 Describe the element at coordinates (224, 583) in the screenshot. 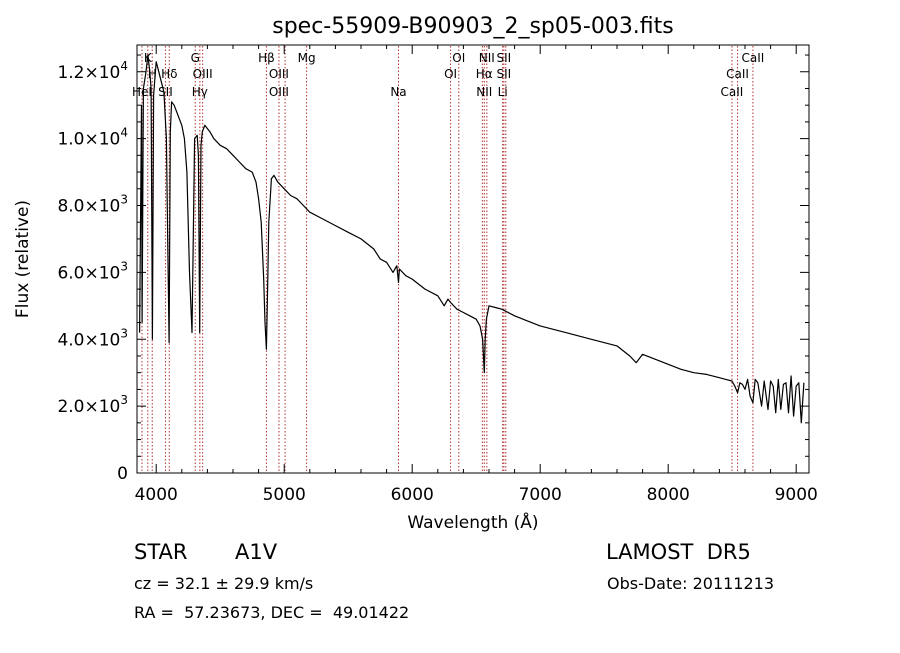

I see `redshift-cz: cz = 32.1 ± 29.9 km/s` at that location.